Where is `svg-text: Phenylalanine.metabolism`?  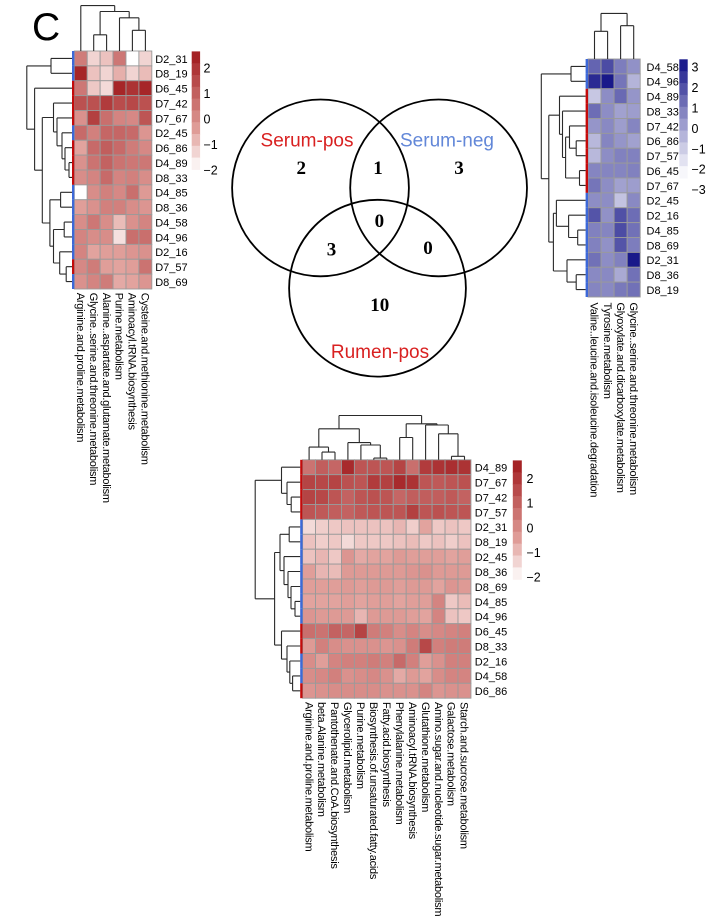
svg-text: Phenylalanine.metabolism is located at coordinates (399, 763).